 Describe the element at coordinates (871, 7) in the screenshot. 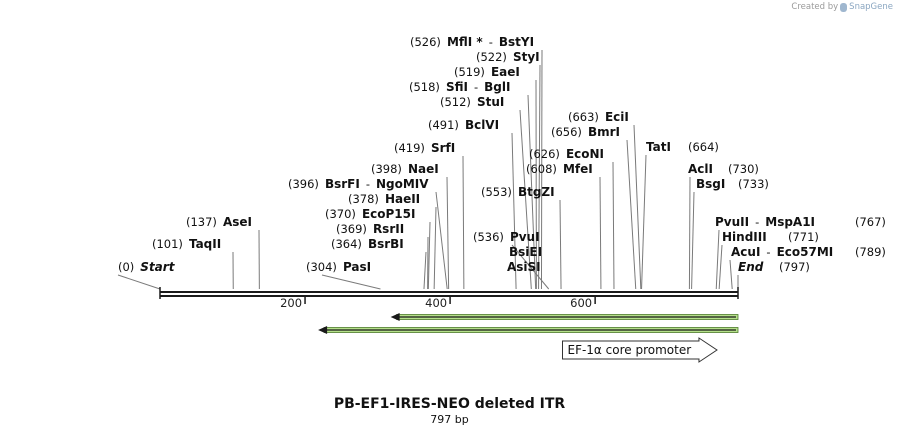

I see `brand-name: SnapGene` at that location.